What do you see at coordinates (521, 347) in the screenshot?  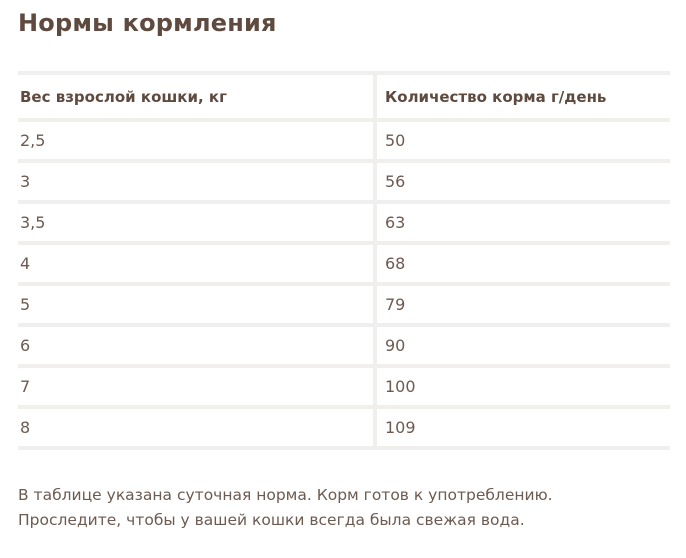 I see `amount-cell: 90` at bounding box center [521, 347].